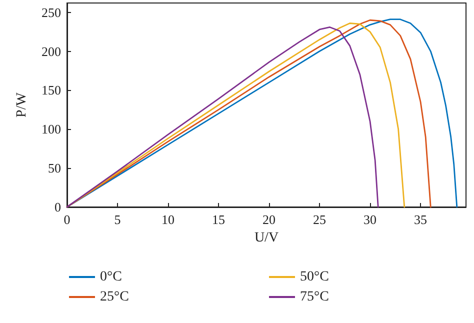 The height and width of the screenshot is (323, 474). Describe the element at coordinates (57, 207) in the screenshot. I see `y-tick-label: 0` at that location.